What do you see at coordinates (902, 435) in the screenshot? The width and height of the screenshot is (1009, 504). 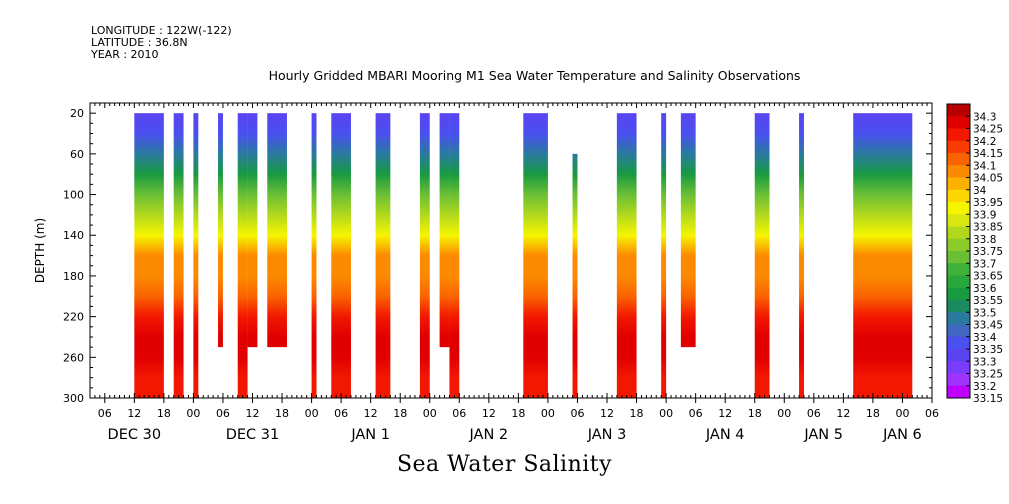 I see `x-day-label: JAN 6` at bounding box center [902, 435].